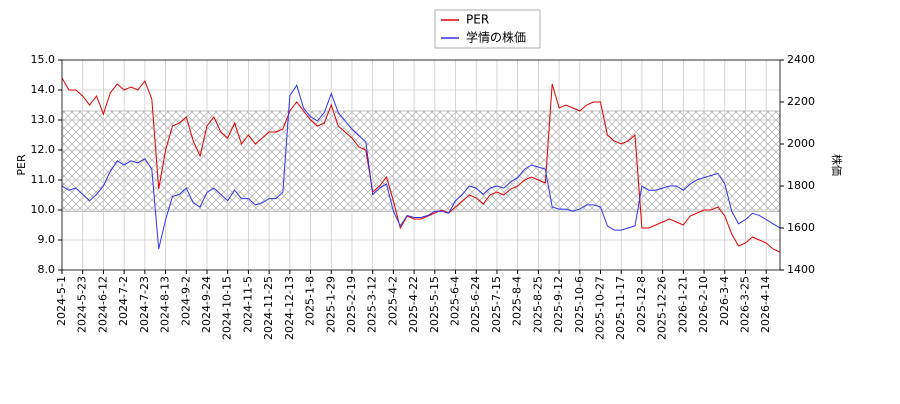 This screenshot has height=404, width=900. I want to click on x-tick-label: 2025-10-27, so click(600, 308).